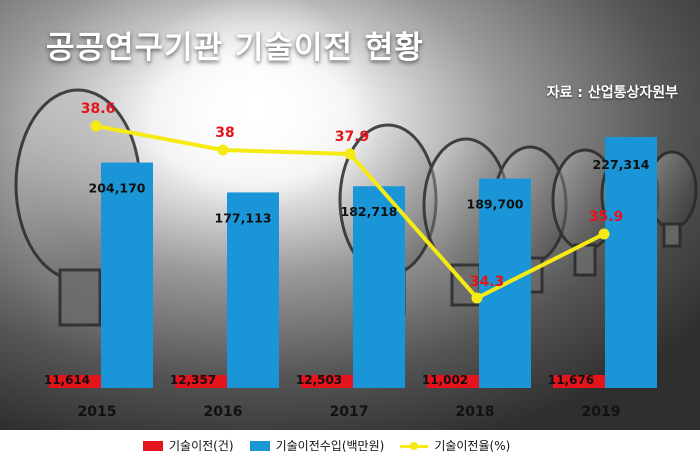 This screenshot has height=467, width=700. I want to click on legend-item-income: 기술이전수입(백만원), so click(317, 445).